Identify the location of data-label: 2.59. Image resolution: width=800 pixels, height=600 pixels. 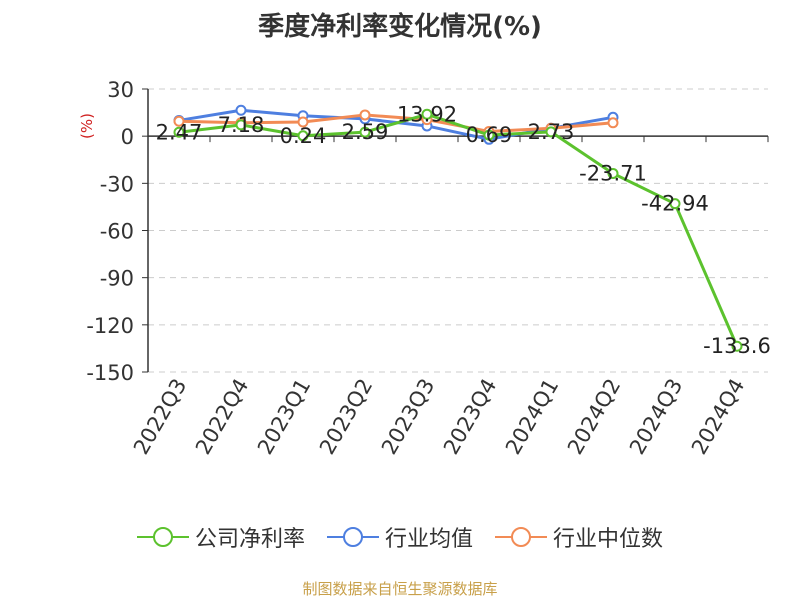
(365, 132).